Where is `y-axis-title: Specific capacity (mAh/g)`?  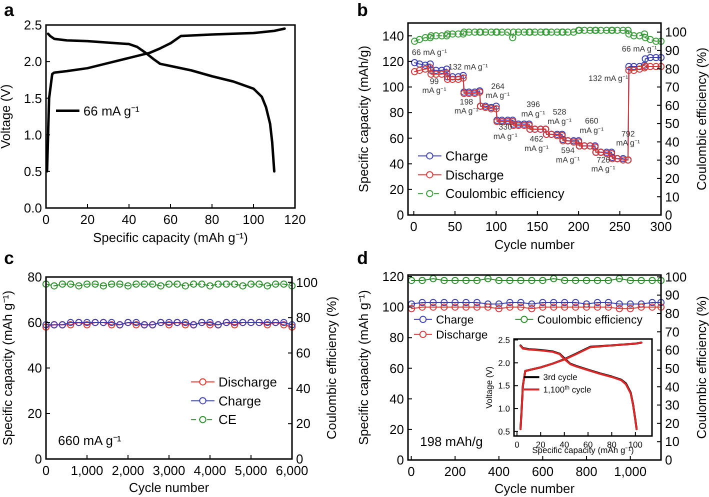 y-axis-title: Specific capacity (mAh/g) is located at coordinates (363, 119).